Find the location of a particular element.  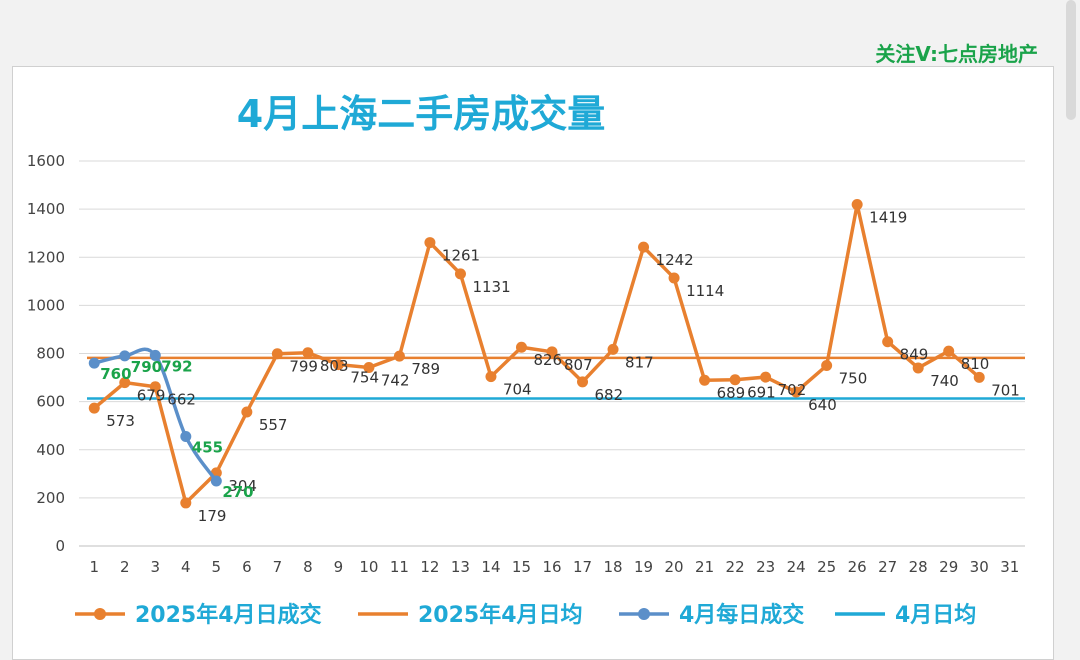

x-tick-label: 6 is located at coordinates (247, 567).